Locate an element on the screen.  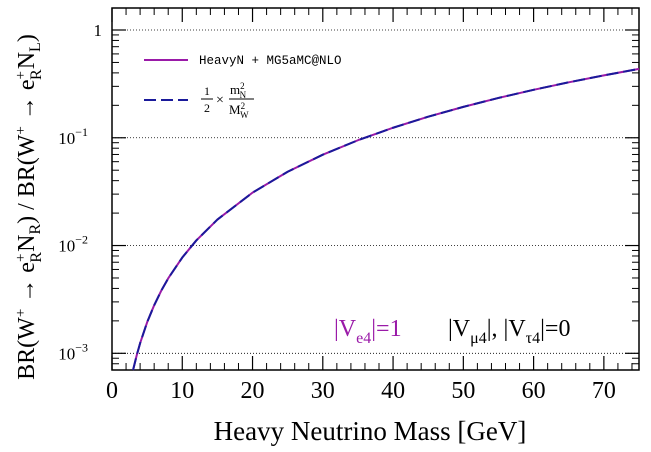
x-axis-title: Heavy Neutrino Mass [GeV] is located at coordinates (370, 431).